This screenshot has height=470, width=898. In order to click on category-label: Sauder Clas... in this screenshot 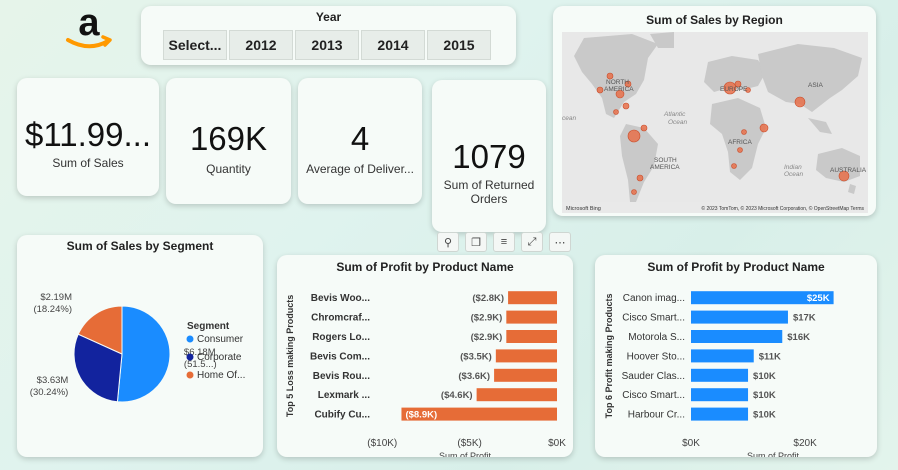, I will do `click(653, 376)`.